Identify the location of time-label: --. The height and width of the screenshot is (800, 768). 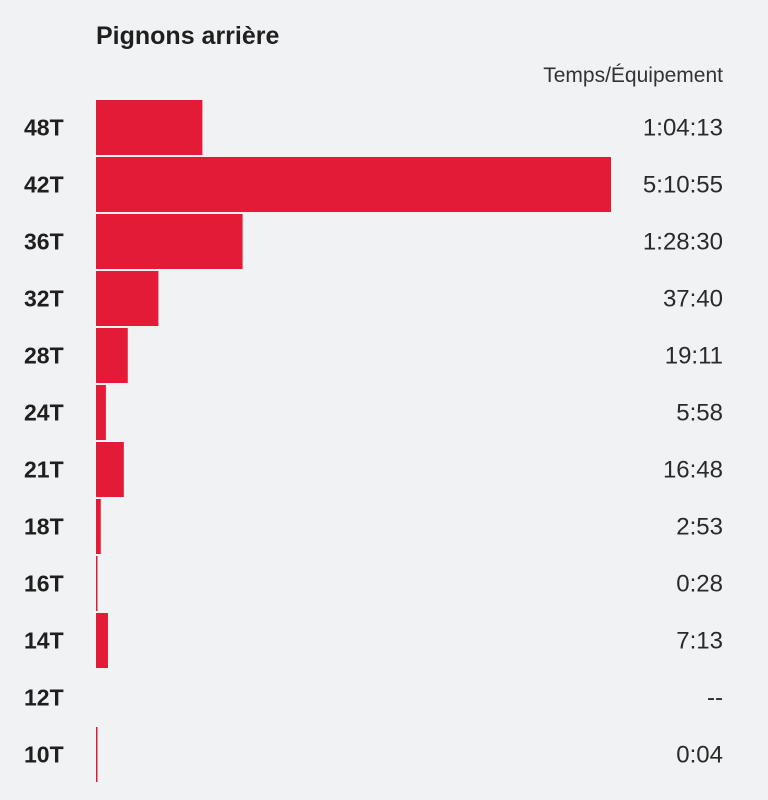
(715, 698).